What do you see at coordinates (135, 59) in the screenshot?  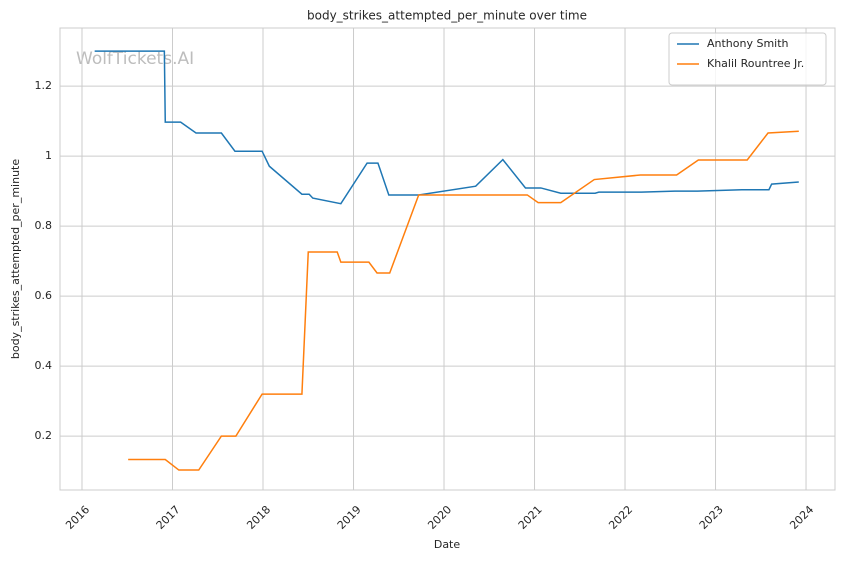 I see `watermark: WolfTickets.AI` at bounding box center [135, 59].